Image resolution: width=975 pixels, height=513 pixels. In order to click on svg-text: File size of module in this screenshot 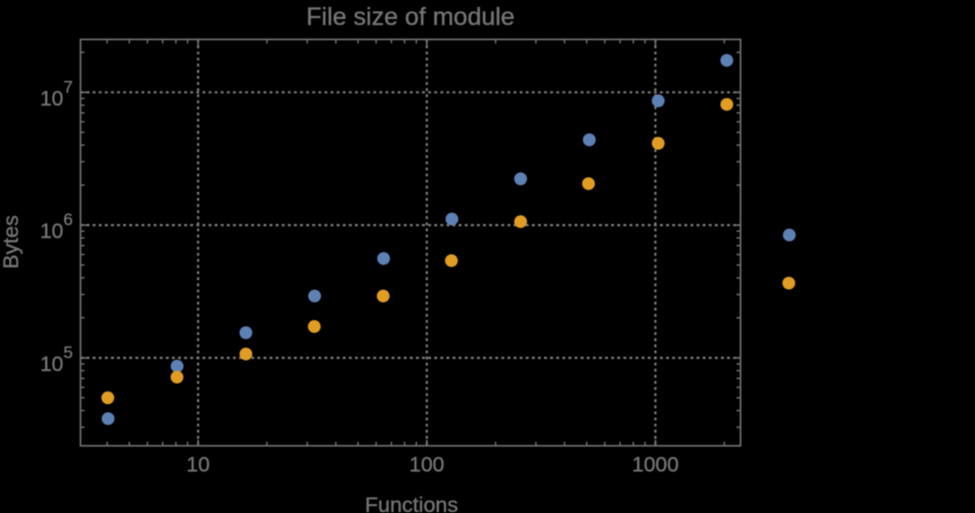, I will do `click(410, 17)`.